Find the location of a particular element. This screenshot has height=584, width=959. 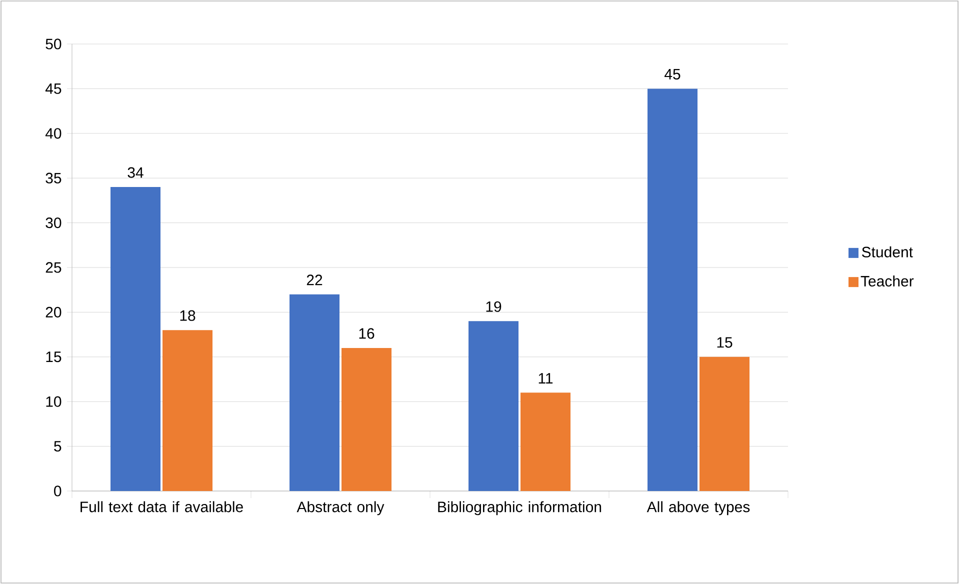

data-label: 16 is located at coordinates (366, 333).